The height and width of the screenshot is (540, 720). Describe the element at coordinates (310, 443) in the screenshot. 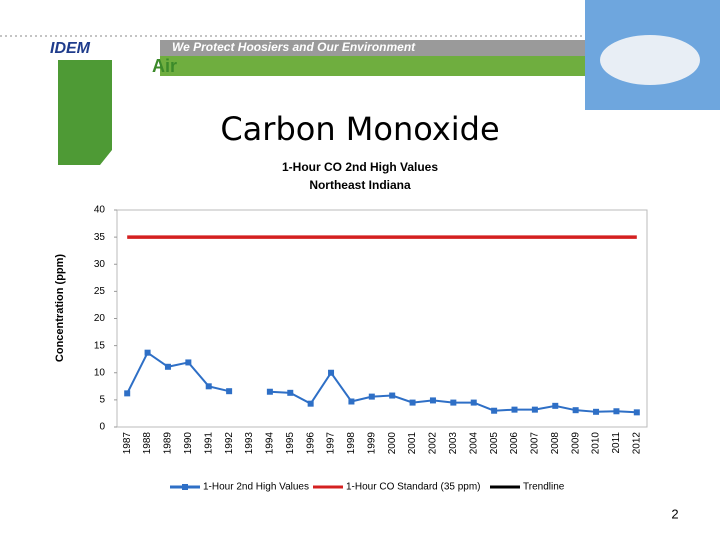

I see `x-tick-label: 1996` at that location.